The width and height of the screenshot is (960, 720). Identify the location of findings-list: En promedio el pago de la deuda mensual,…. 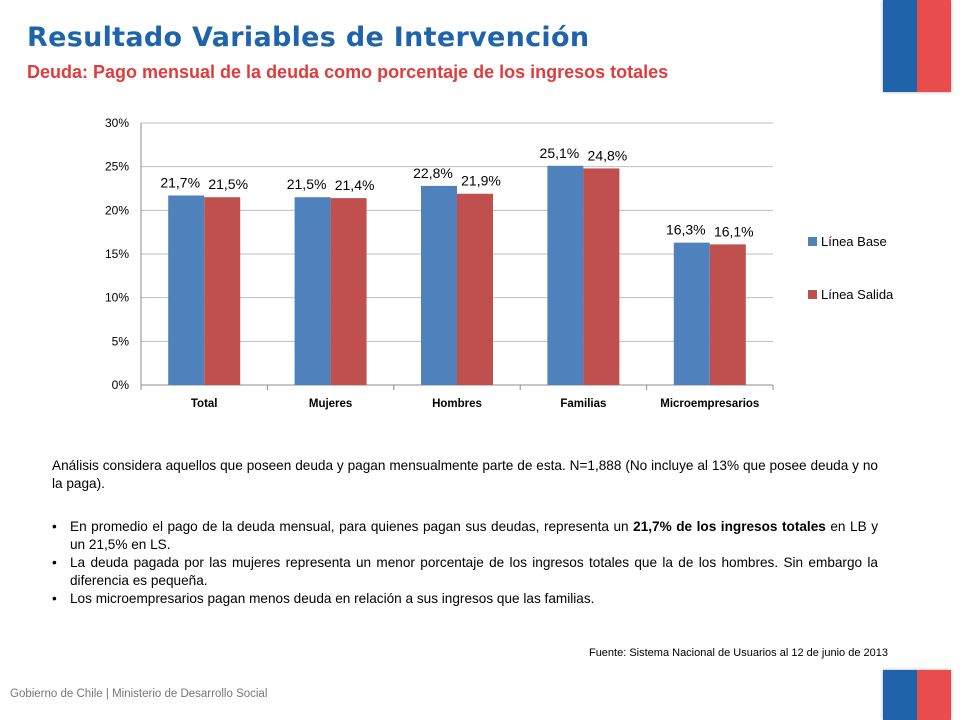
(465, 563).